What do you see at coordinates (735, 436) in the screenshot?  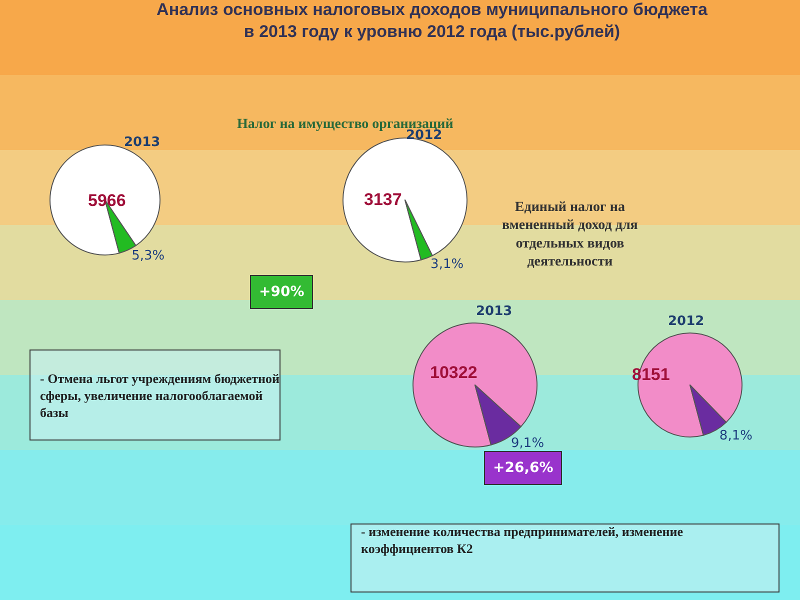 I see `data-label: 8,1%` at bounding box center [735, 436].